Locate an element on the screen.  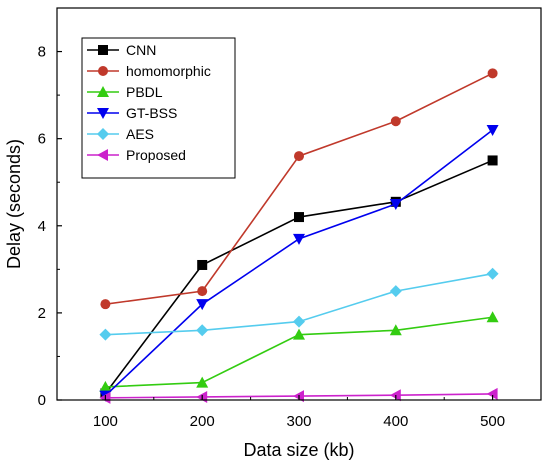
y-tick-label: 6 is located at coordinates (42, 139).